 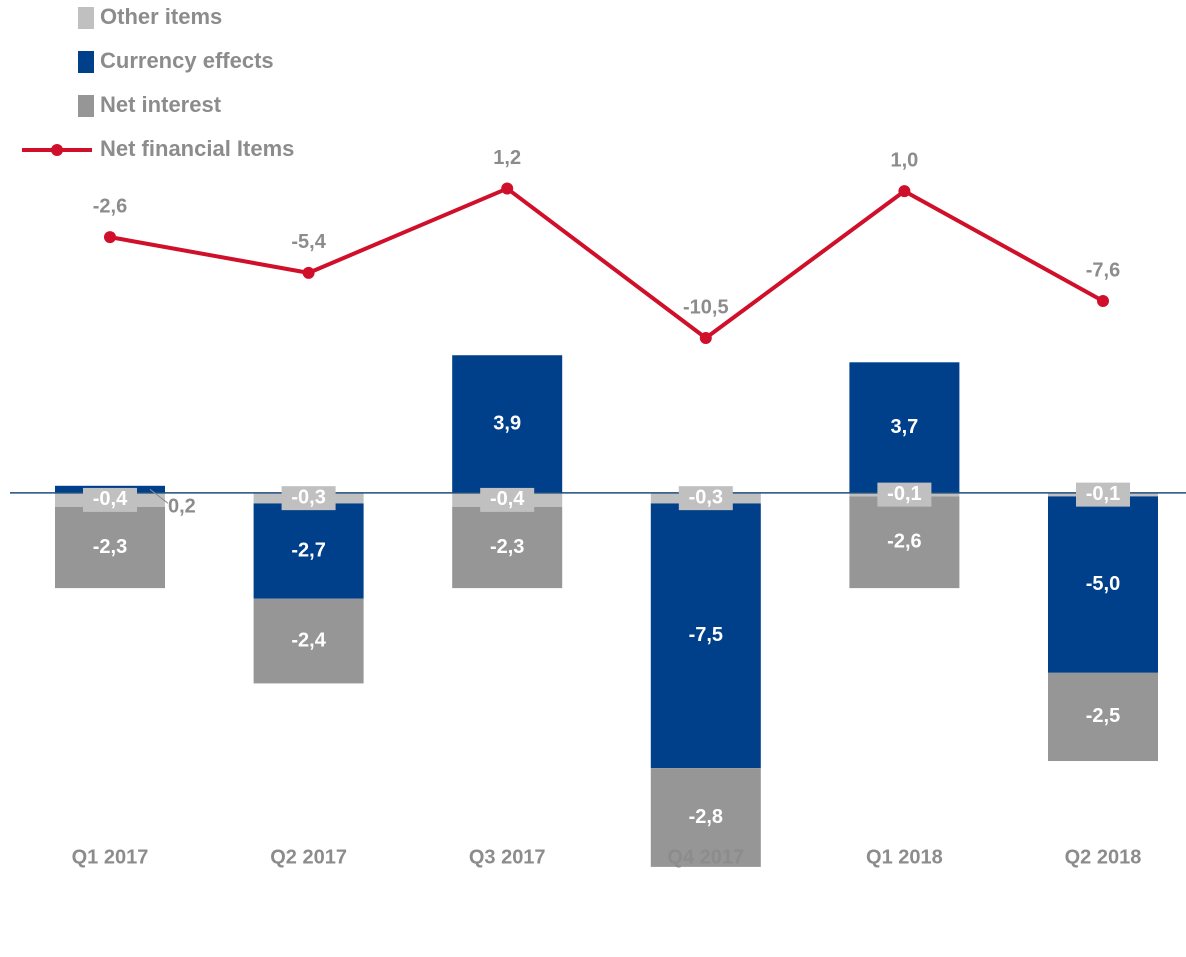 What do you see at coordinates (197, 148) in the screenshot?
I see `legend-label: Net financial Items` at bounding box center [197, 148].